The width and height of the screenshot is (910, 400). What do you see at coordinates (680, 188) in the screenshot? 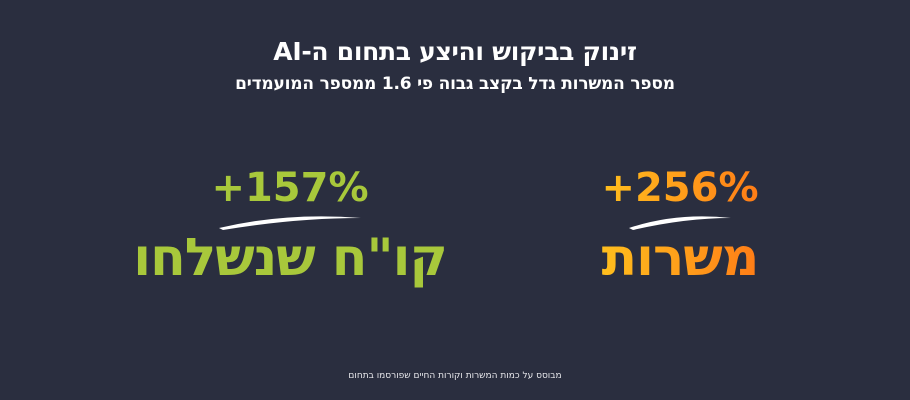
I see `jobs-percent: +256%` at bounding box center [680, 188].